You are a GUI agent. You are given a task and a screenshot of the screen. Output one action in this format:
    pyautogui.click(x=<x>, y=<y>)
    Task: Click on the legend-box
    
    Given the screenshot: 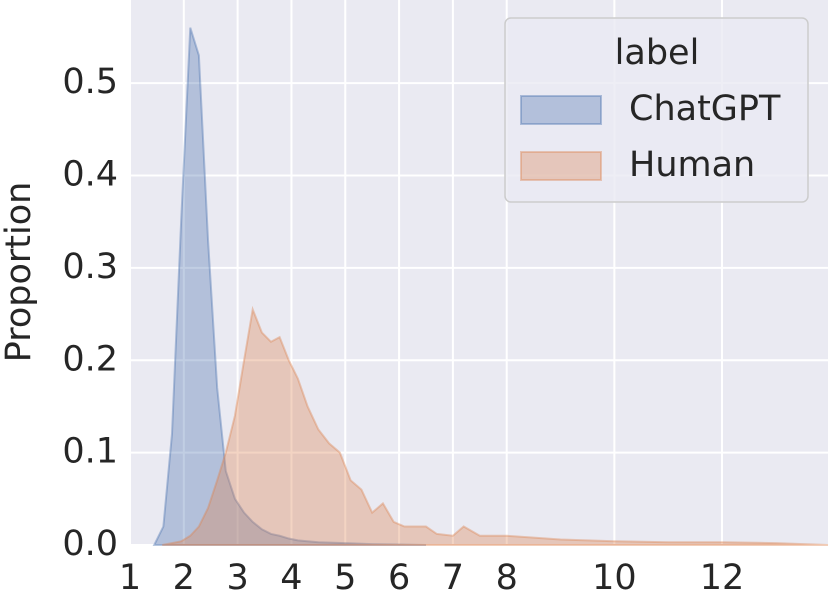 What is the action you would take?
    pyautogui.click(x=656, y=110)
    